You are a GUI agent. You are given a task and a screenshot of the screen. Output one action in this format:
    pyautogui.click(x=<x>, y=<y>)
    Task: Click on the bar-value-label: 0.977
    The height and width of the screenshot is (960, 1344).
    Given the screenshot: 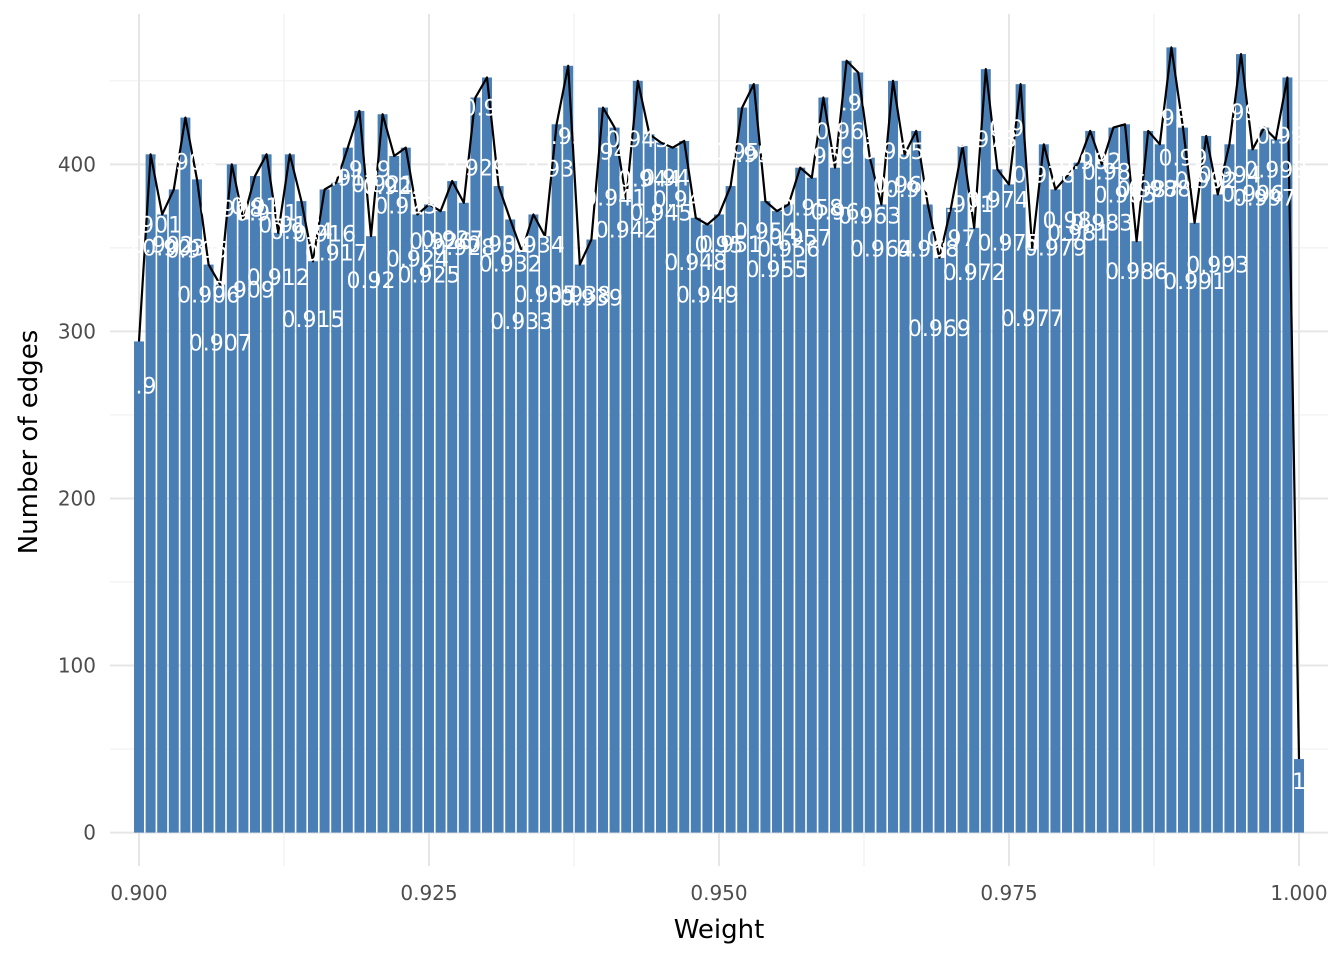 What is the action you would take?
    pyautogui.click(x=1032, y=319)
    